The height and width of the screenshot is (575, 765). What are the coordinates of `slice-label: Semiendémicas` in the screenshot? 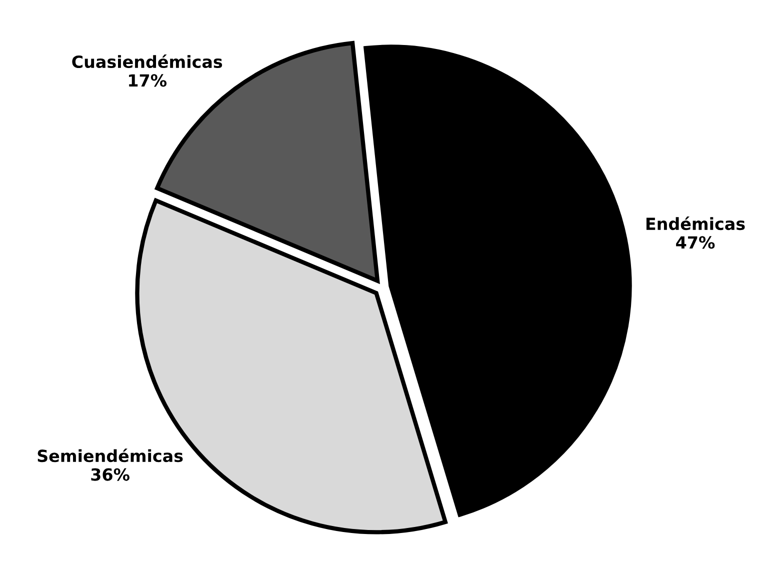 It's located at (110, 455).